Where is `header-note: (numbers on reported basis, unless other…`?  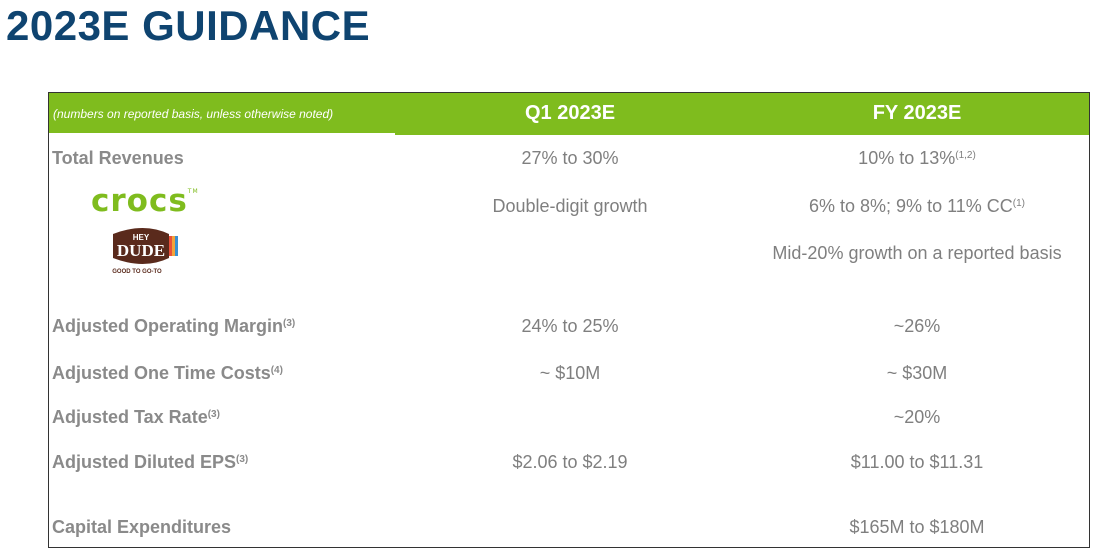 header-note: (numbers on reported basis, unless other… is located at coordinates (193, 114).